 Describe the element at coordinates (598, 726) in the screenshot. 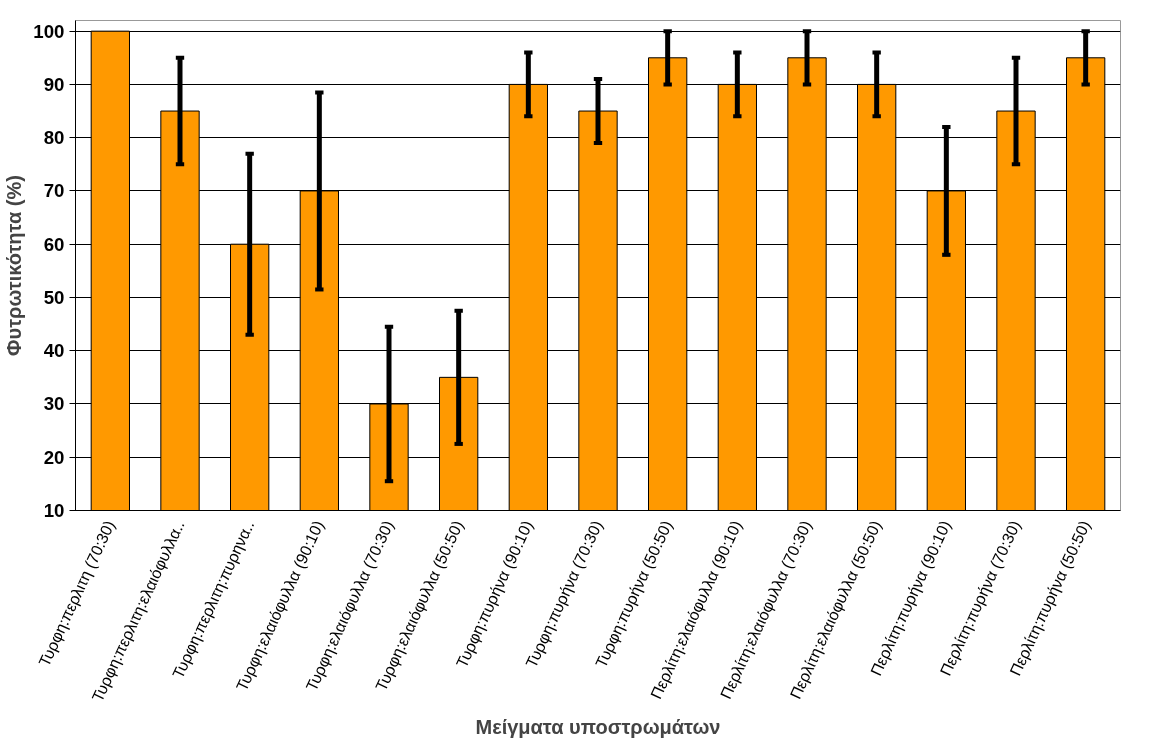

I see `x-axis-title: Μείγματα υποστρωμάτων` at that location.